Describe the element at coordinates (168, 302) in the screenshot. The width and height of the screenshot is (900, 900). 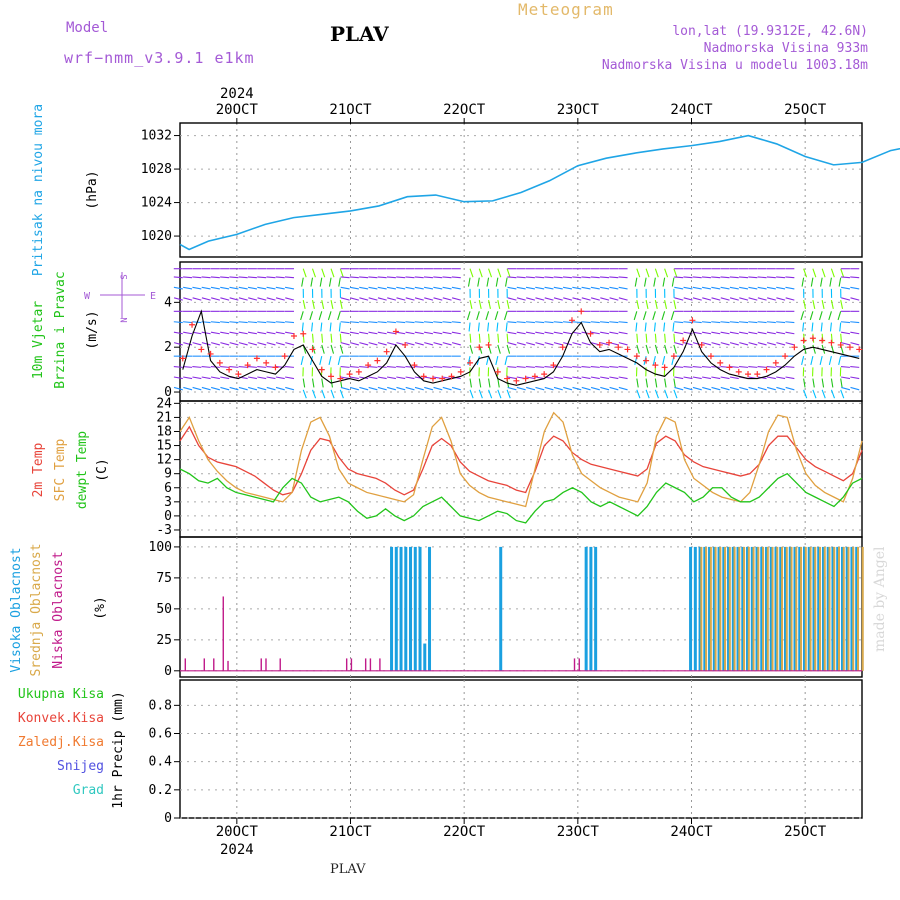
I see `wind-ytick-label: 4` at that location.